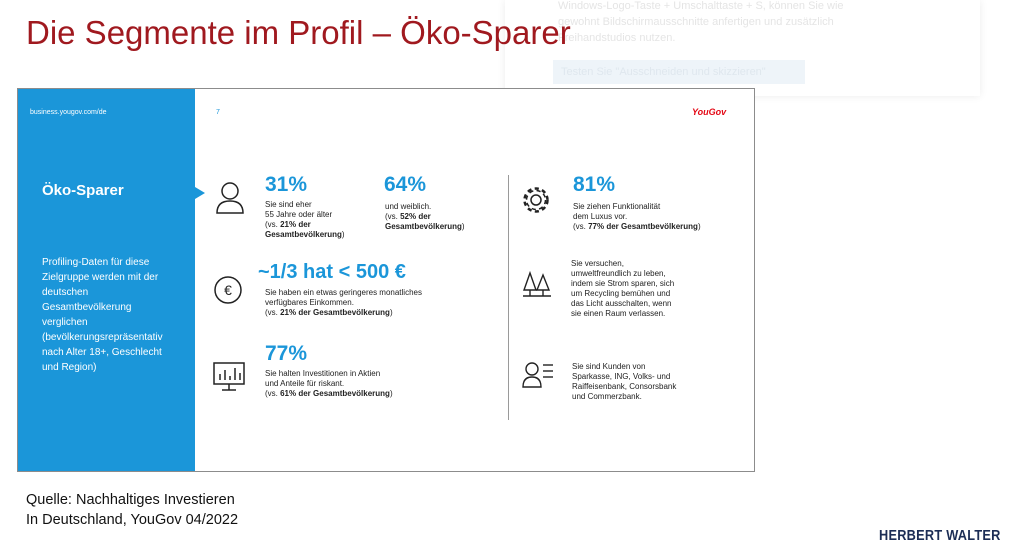 Image resolution: width=1024 pixels, height=557 pixels. What do you see at coordinates (286, 184) in the screenshot?
I see `stat-value-age: 31%` at bounding box center [286, 184].